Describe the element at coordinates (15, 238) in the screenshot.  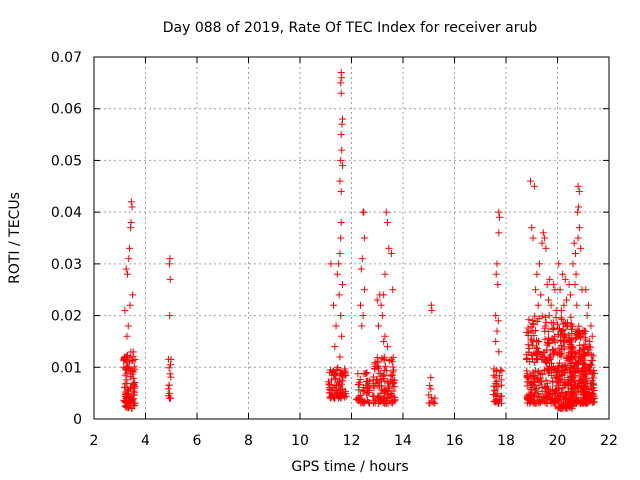
I see `y-axis-label: ROTI / TECUs` at that location.